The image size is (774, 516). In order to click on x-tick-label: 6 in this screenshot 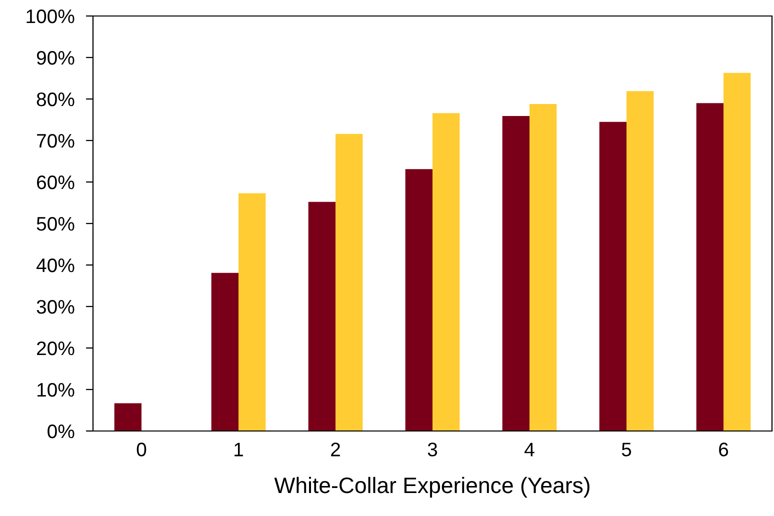, I will do `click(723, 449)`.